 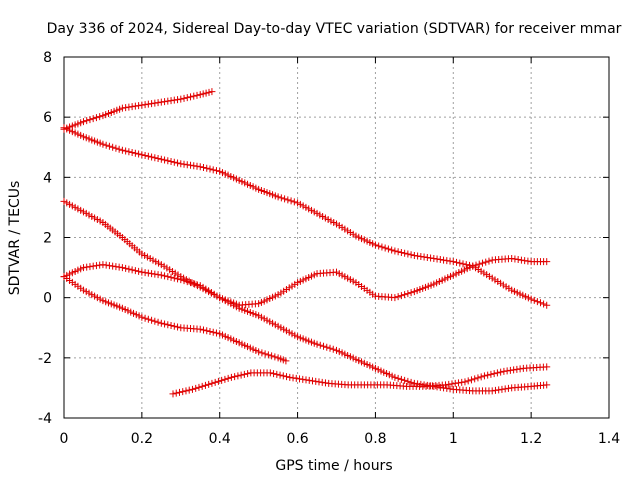 What do you see at coordinates (375, 439) in the screenshot?
I see `x-tick-label: 0.8` at bounding box center [375, 439].